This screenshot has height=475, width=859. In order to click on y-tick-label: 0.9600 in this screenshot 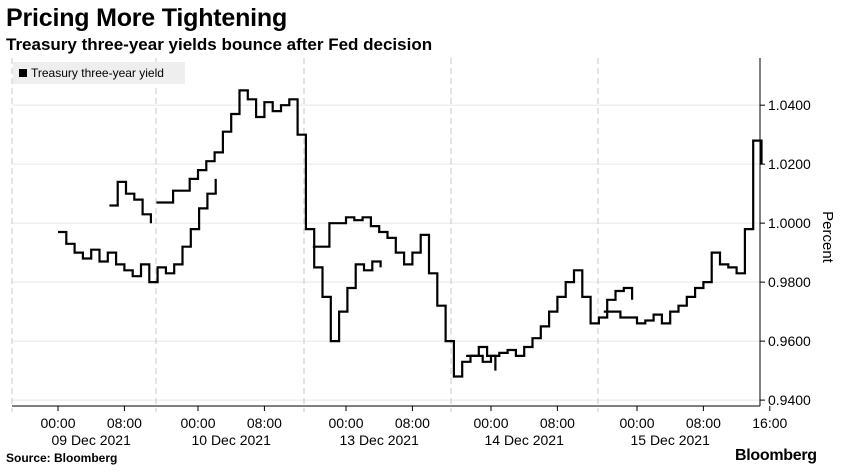, I will do `click(789, 341)`.